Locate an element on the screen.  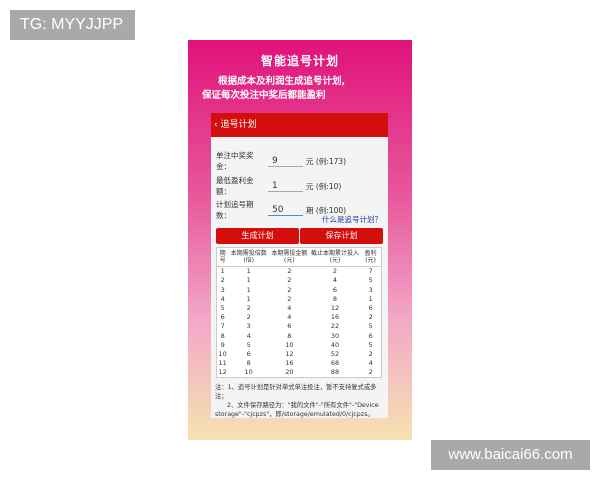
form-row-profit: 最低盈利金额： 1 元 (例:10) is located at coordinates (278, 186).